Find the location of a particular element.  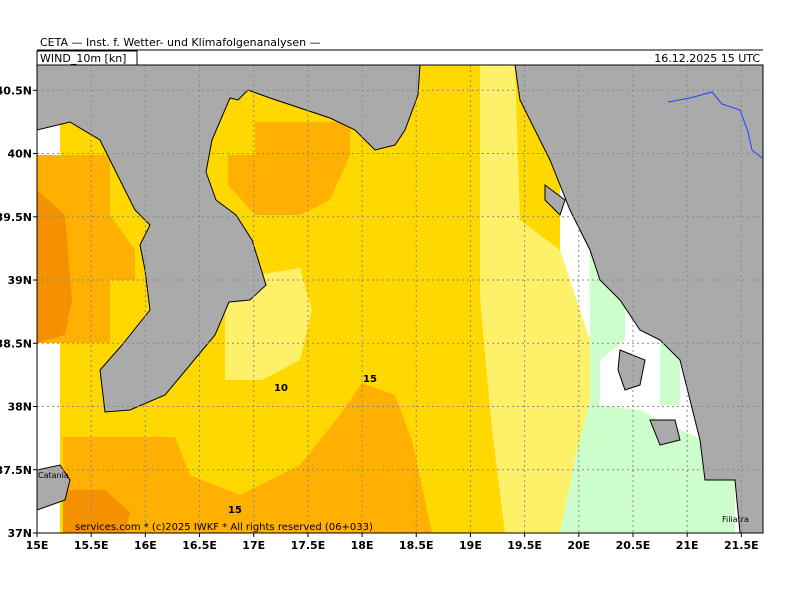

x-tick-label: 18.5E is located at coordinates (416, 545).